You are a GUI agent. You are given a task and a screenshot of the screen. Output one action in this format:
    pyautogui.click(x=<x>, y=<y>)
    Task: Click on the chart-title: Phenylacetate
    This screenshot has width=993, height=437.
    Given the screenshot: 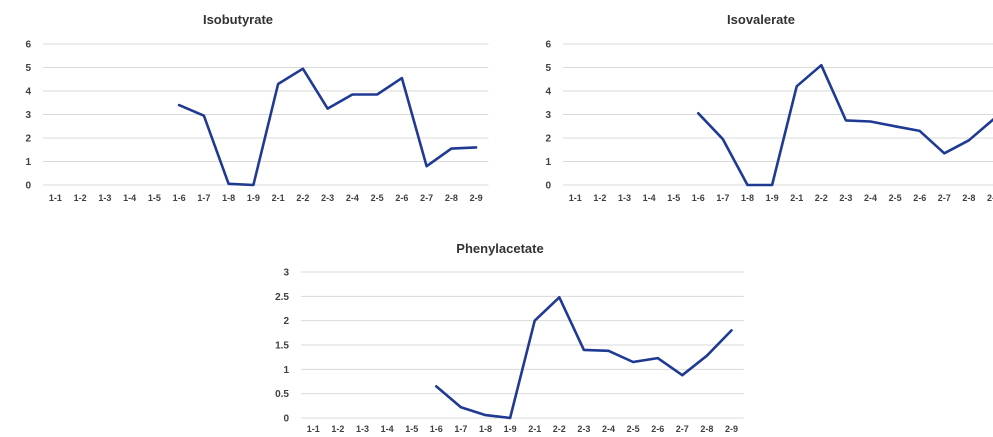 What is the action you would take?
    pyautogui.click(x=499, y=248)
    